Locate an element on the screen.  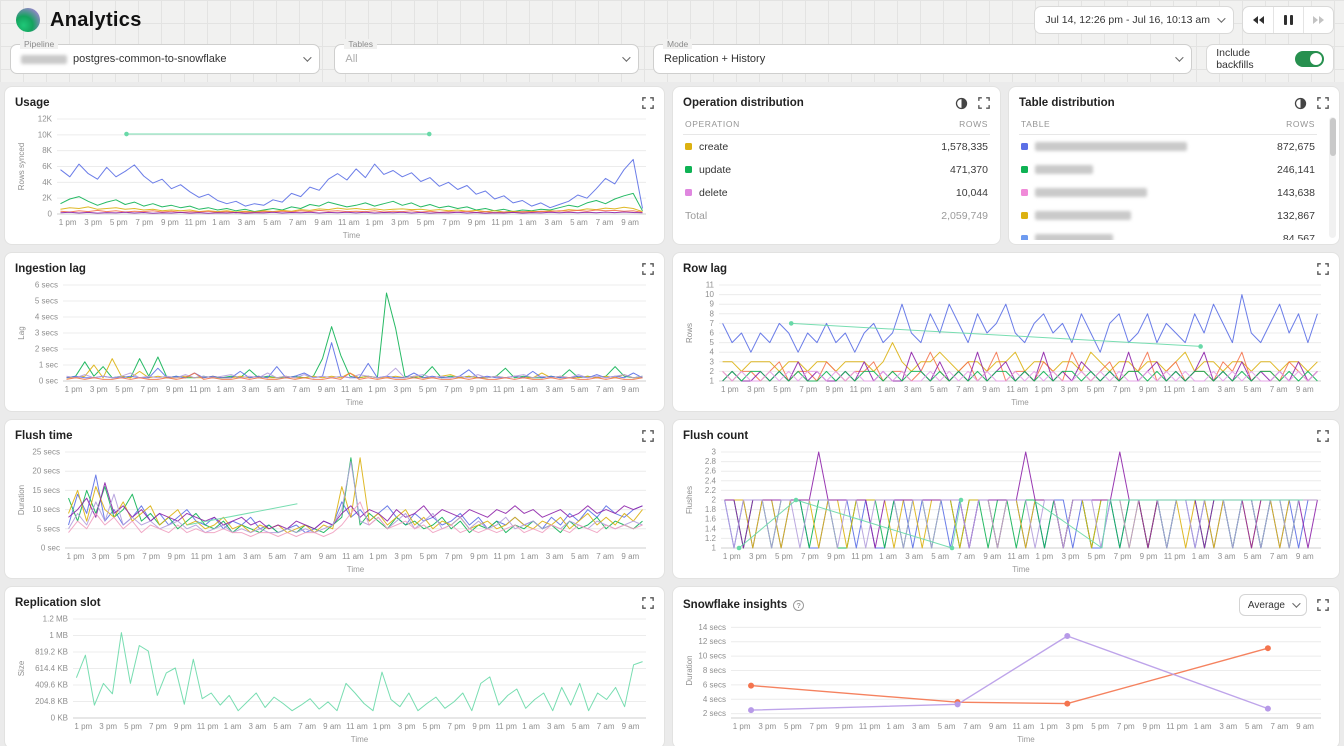
rewind-button is located at coordinates (1258, 20).